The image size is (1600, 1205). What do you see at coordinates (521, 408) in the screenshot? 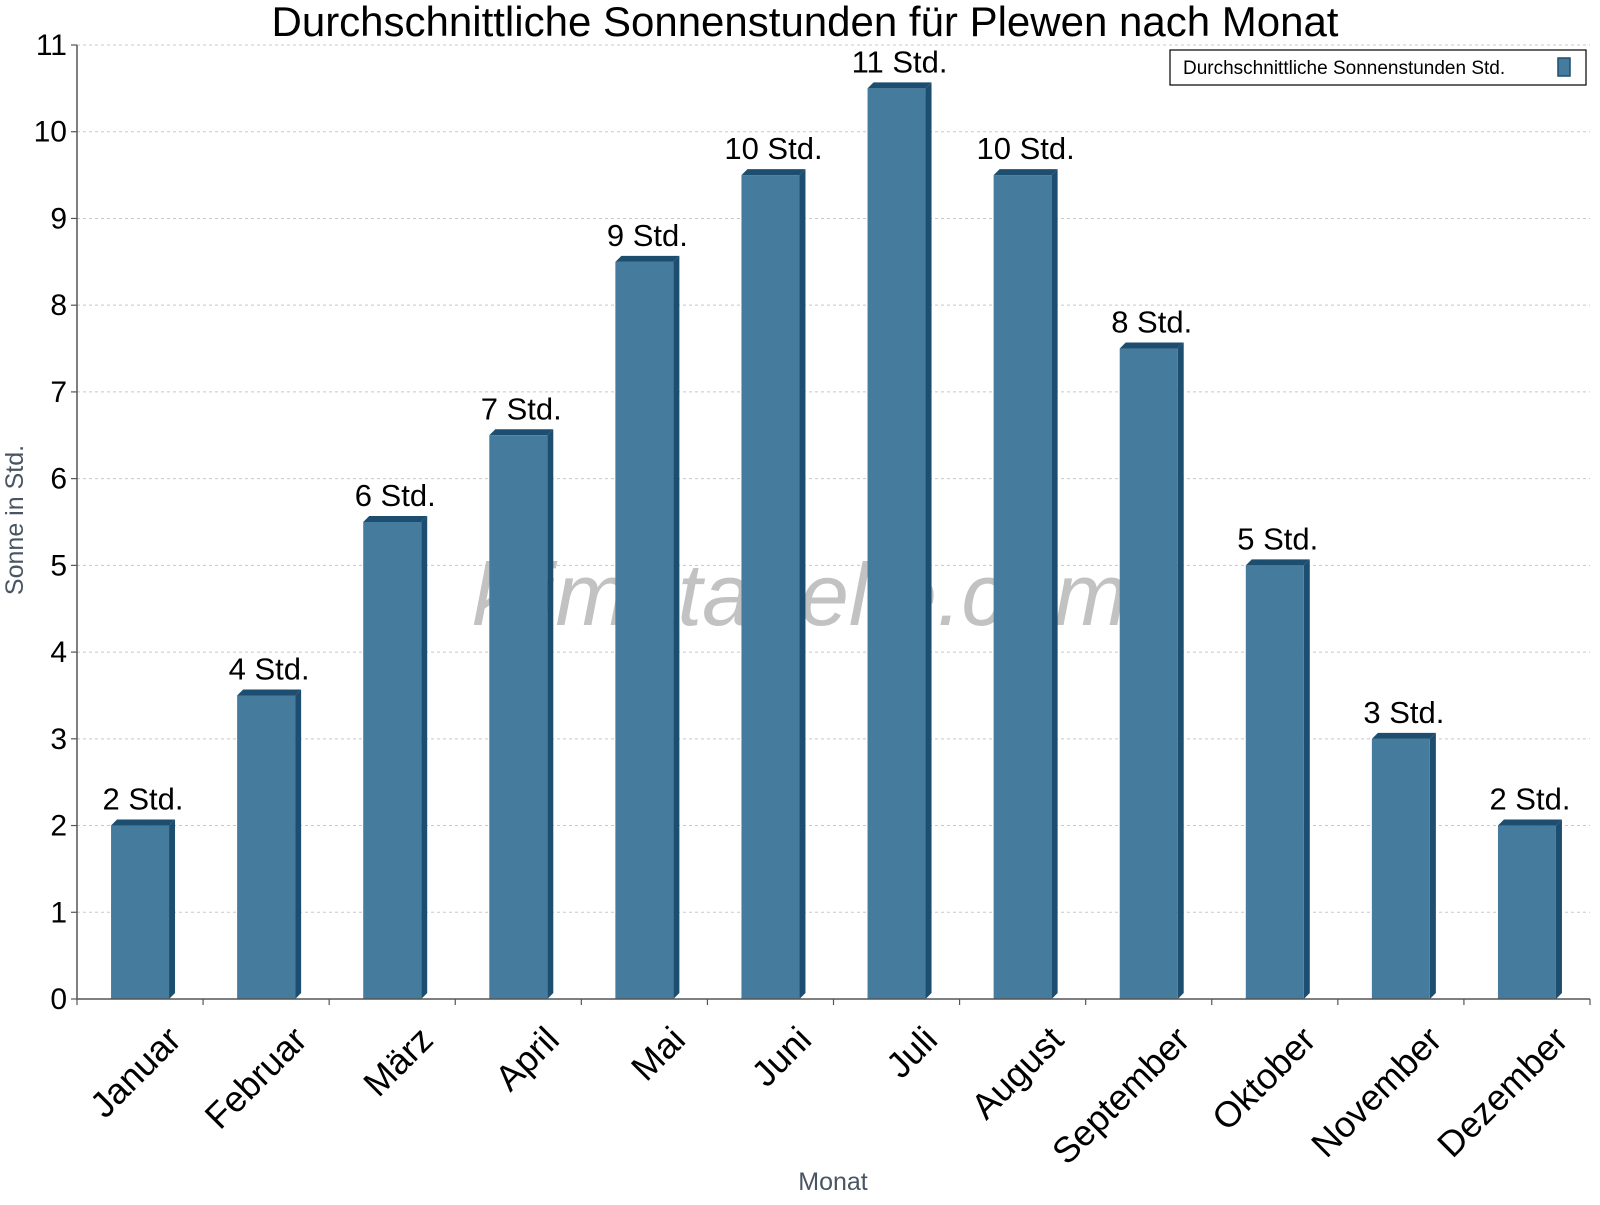
I see `data-label: 7 Std.` at bounding box center [521, 408].